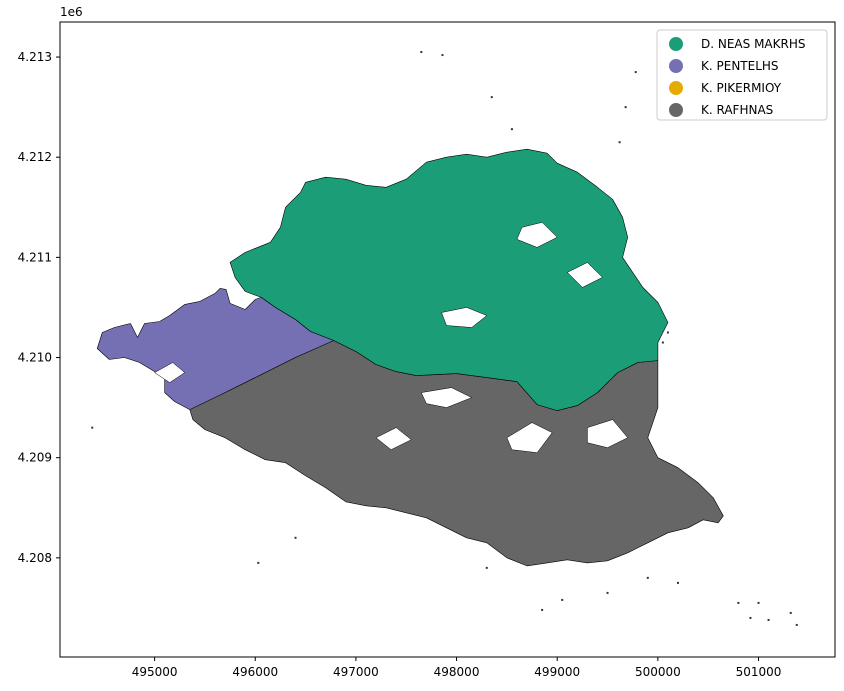 This screenshot has width=844, height=691. Describe the element at coordinates (658, 672) in the screenshot. I see `x-tick-label: 500000` at that location.